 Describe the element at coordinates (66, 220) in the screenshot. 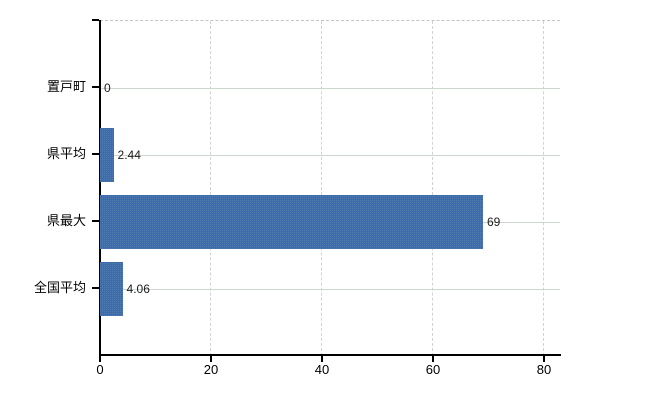

I see `category-label: 県最大` at that location.